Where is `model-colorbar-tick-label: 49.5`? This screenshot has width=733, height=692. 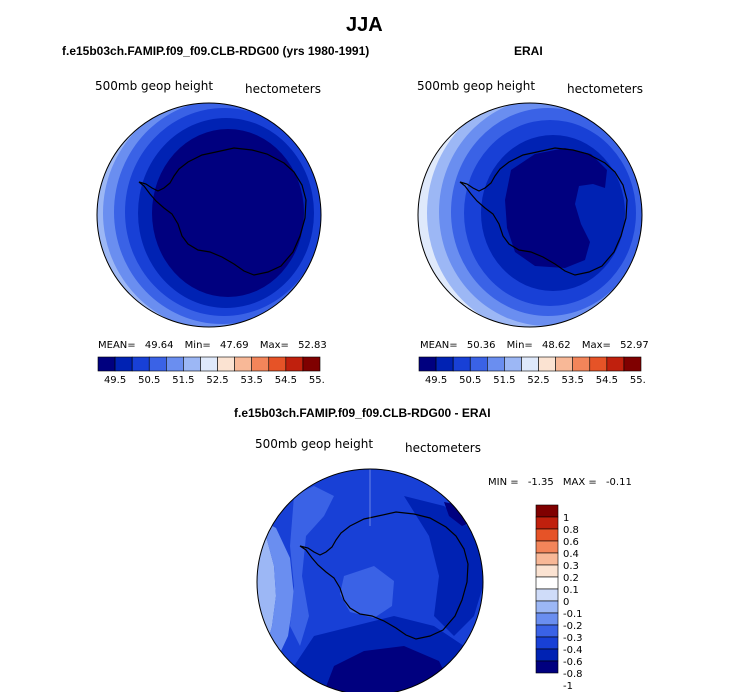 model-colorbar-tick-label: 49.5 is located at coordinates (115, 380).